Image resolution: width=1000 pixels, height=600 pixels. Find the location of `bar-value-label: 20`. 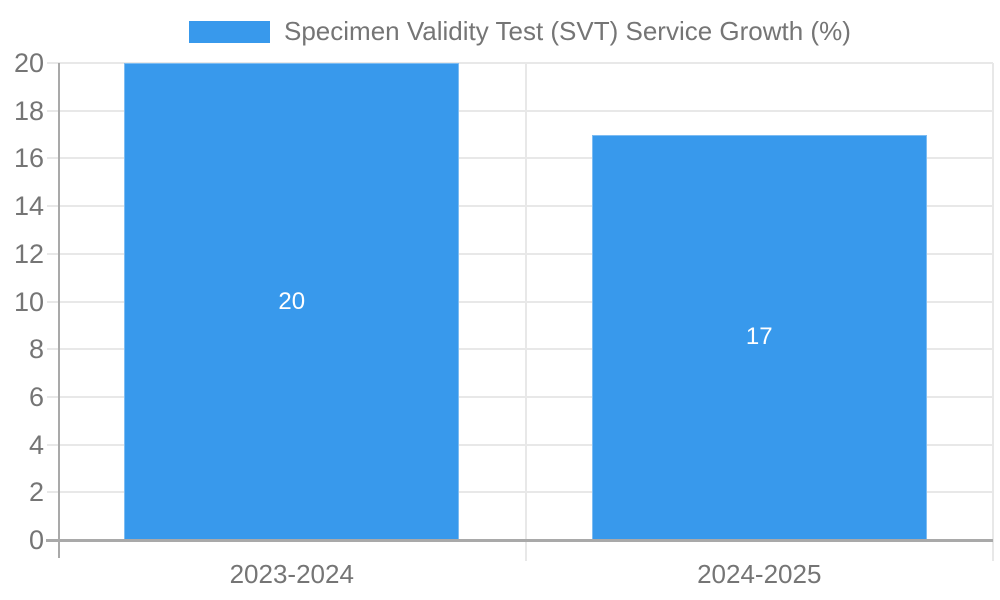

bar-value-label: 20 is located at coordinates (292, 301).